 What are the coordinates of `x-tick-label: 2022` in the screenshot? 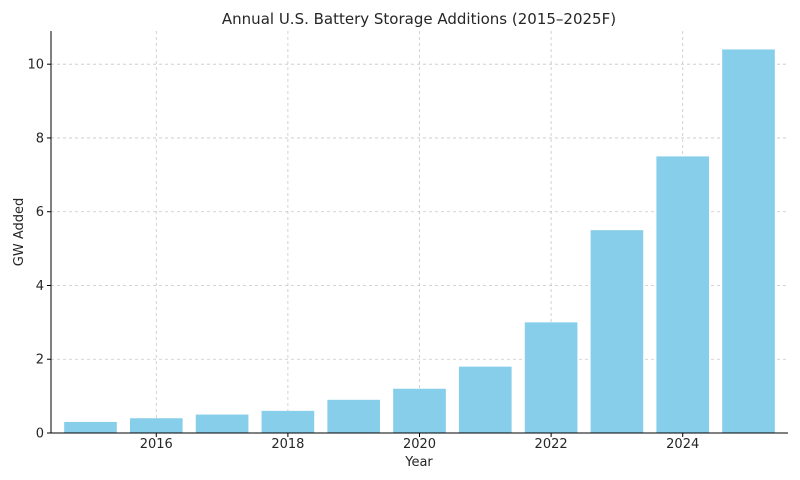 It's located at (551, 444).